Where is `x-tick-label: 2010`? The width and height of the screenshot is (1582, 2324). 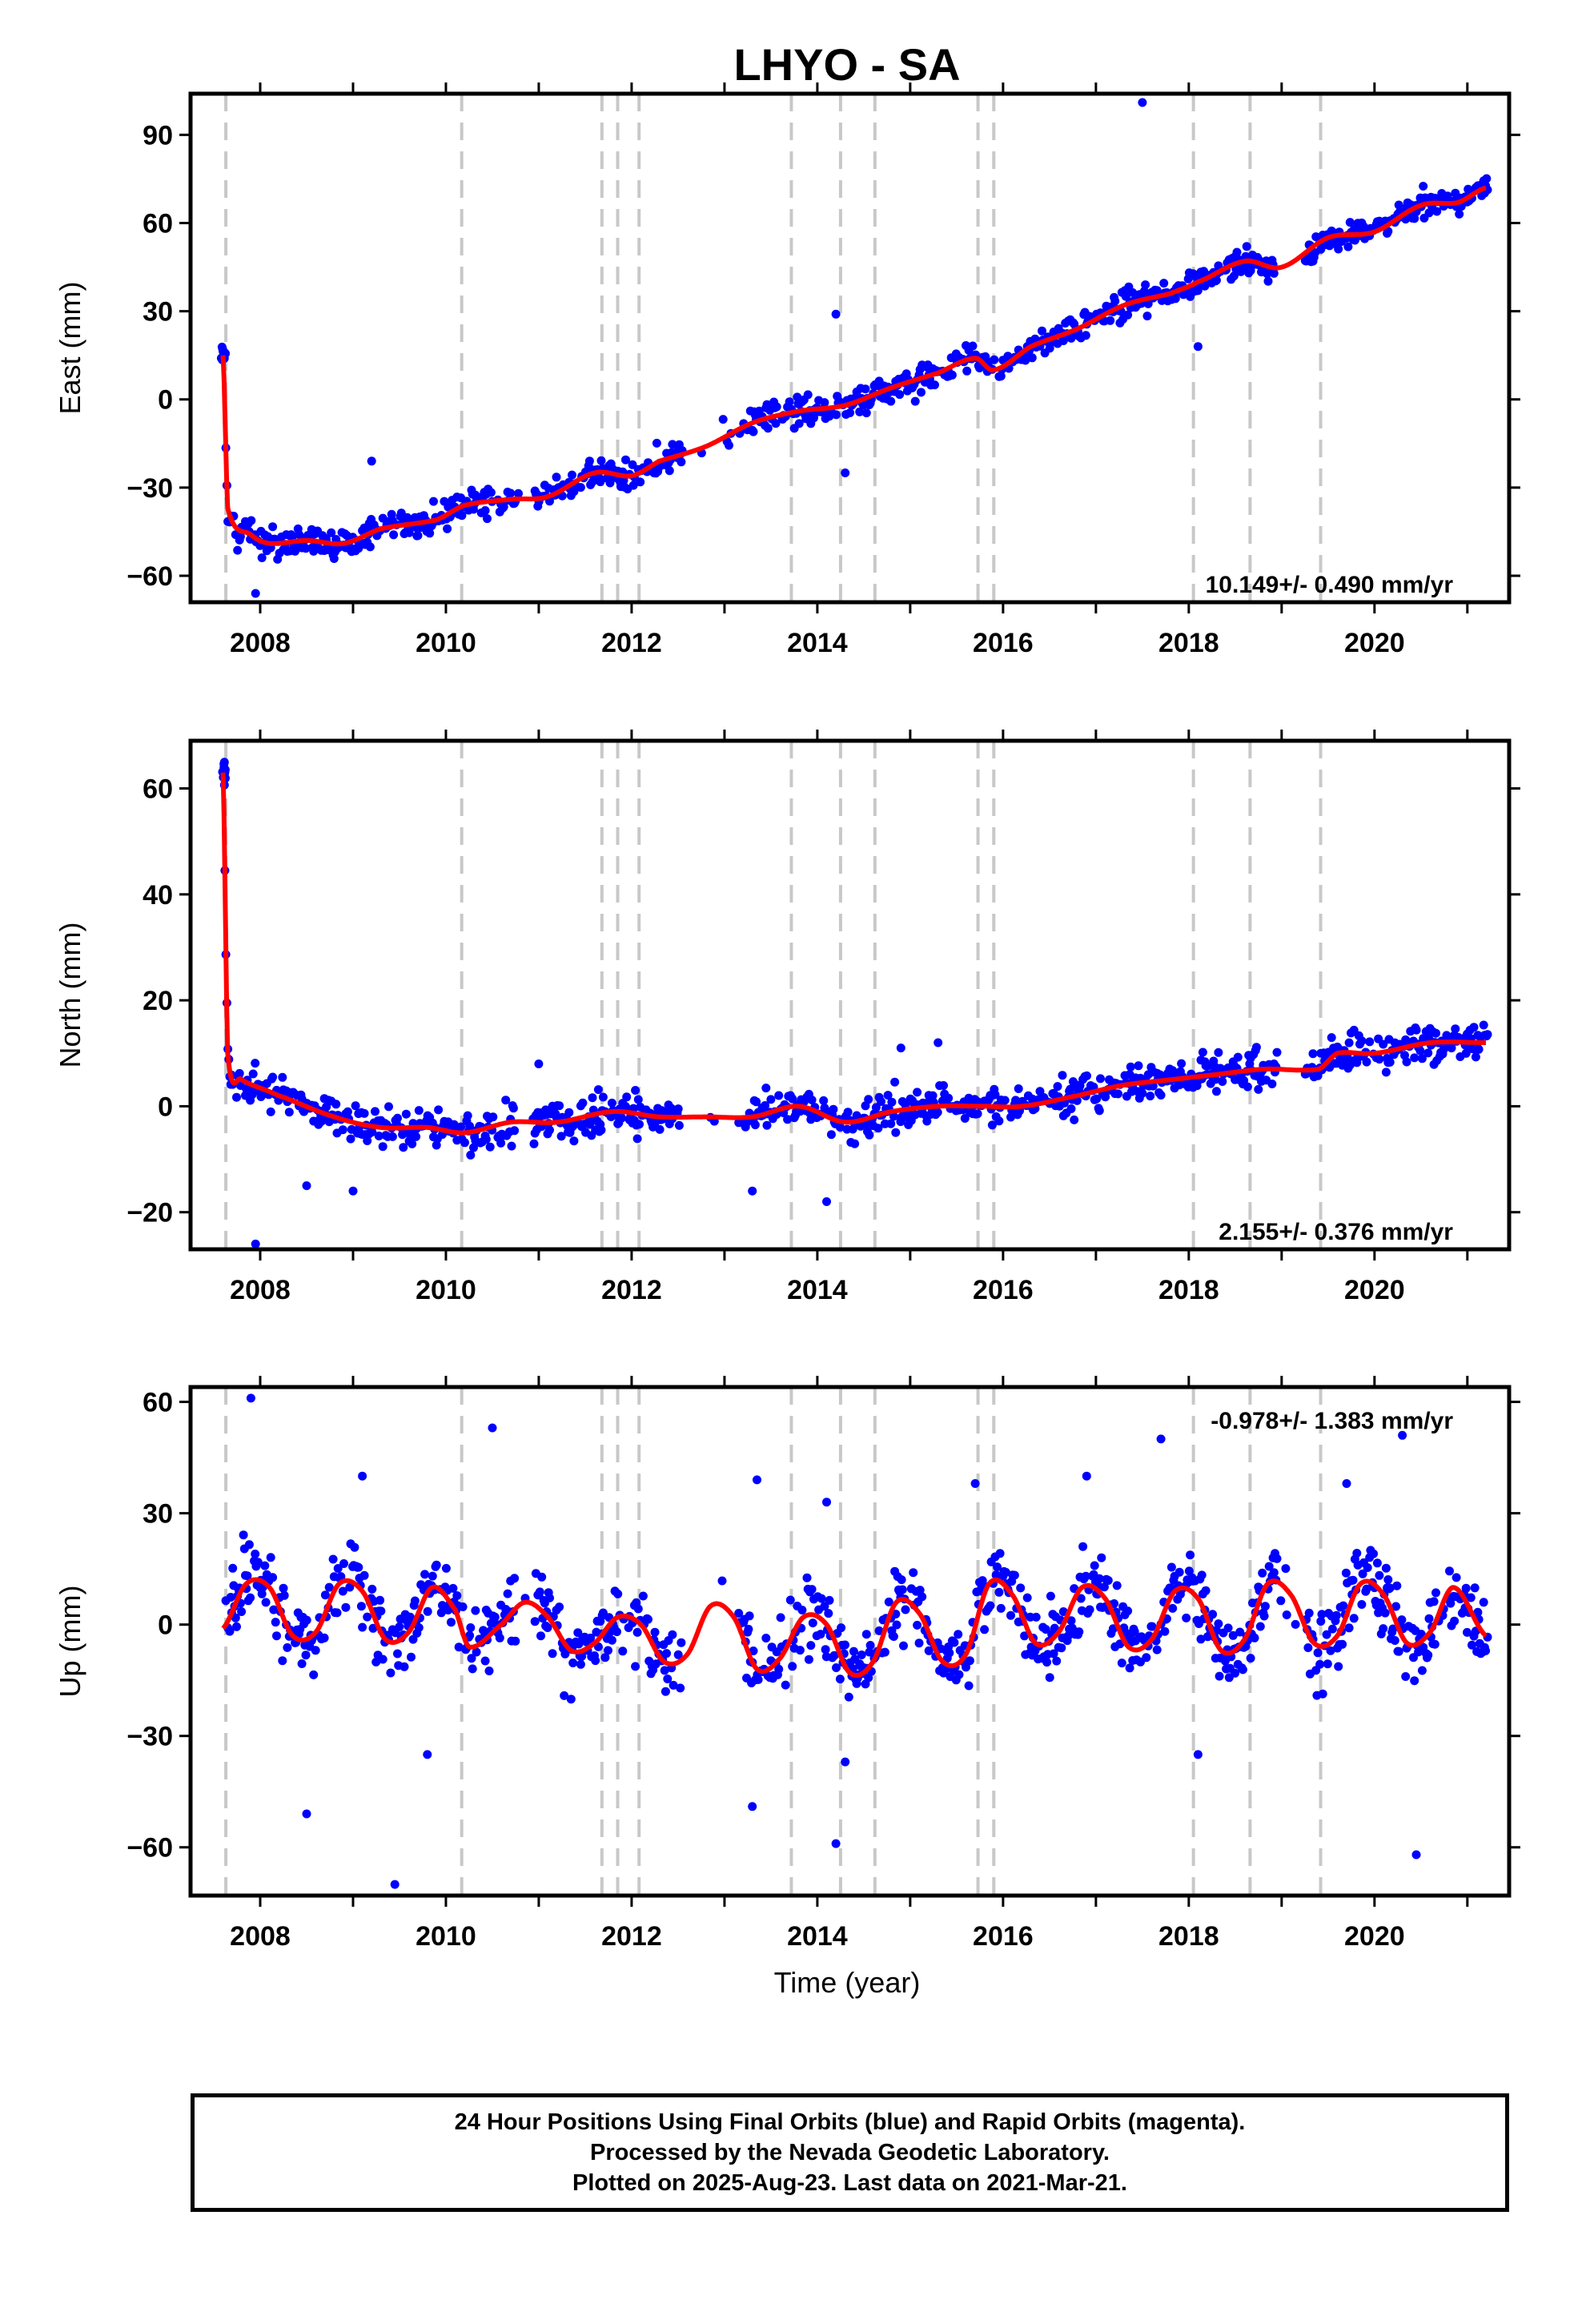
x-tick-label: 2010 is located at coordinates (446, 1290).